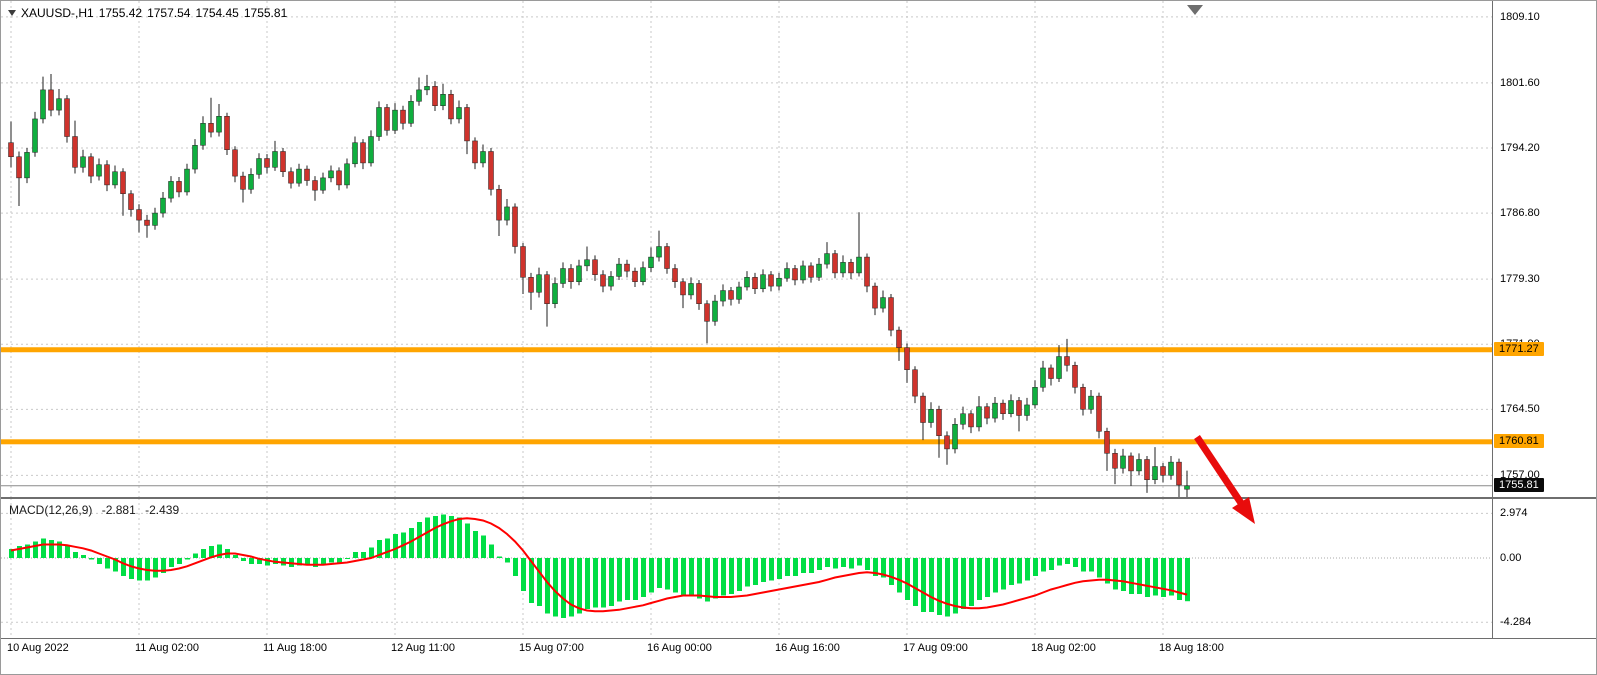 The height and width of the screenshot is (675, 1597). What do you see at coordinates (1516, 622) in the screenshot?
I see `macd-tick-label: -4.284` at bounding box center [1516, 622].